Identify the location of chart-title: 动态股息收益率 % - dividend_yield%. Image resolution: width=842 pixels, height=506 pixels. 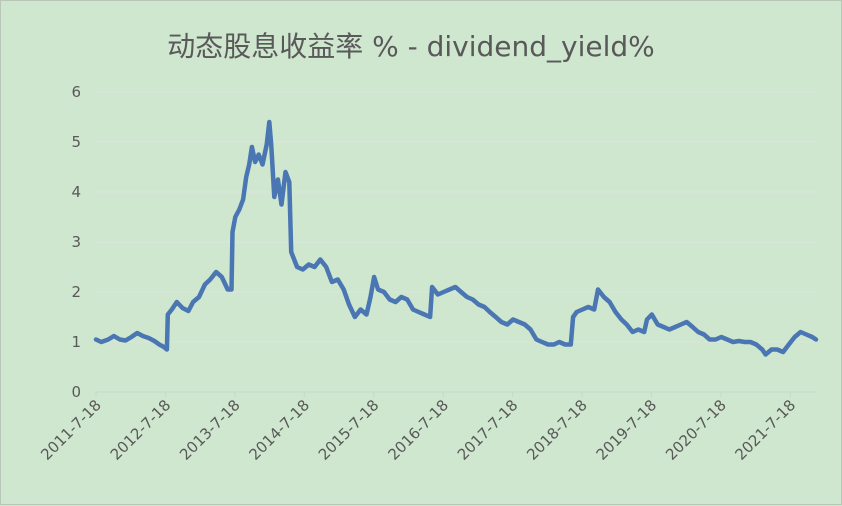
(411, 46).